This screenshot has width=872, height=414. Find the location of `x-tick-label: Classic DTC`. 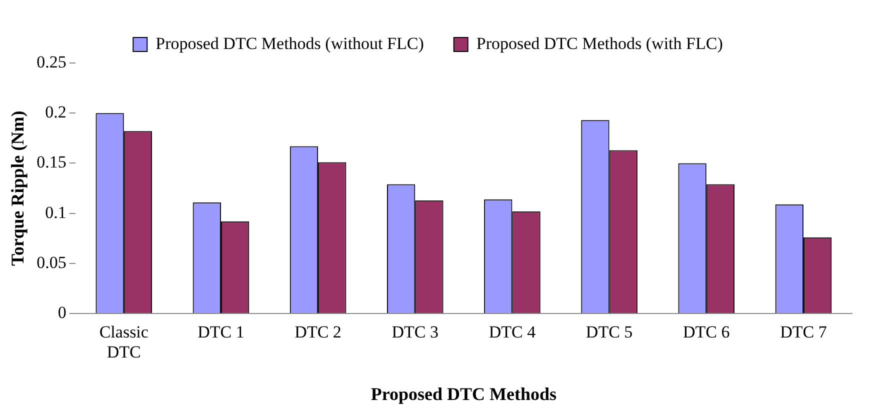

x-tick-label: Classic DTC is located at coordinates (124, 342).